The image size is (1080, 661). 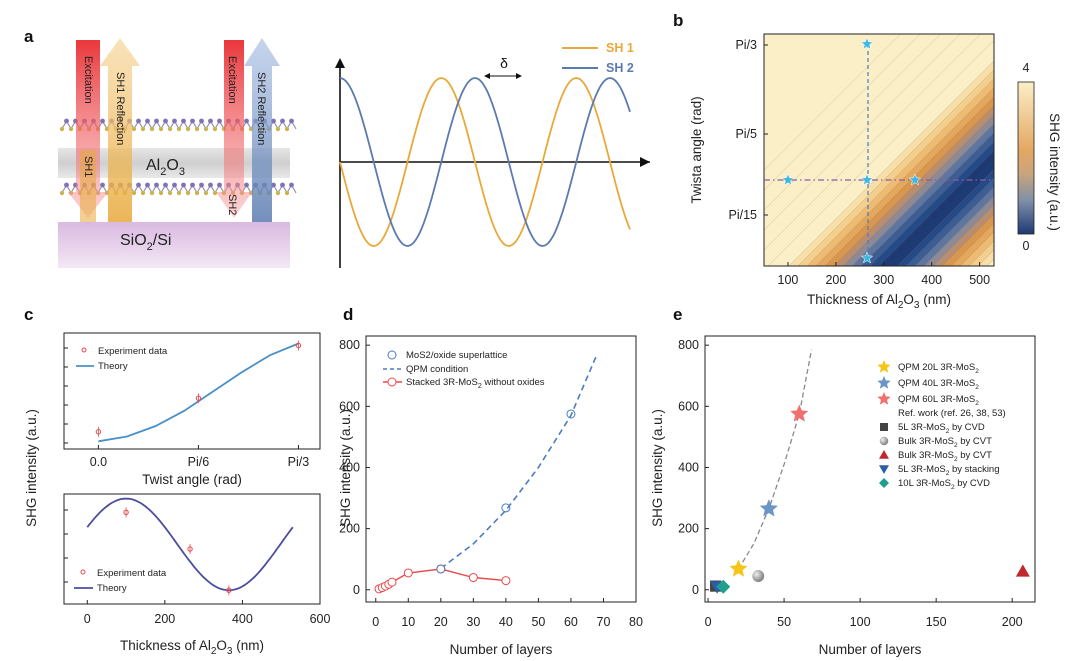 What do you see at coordinates (884, 454) in the screenshot?
I see `e-legend-marker-triangle` at bounding box center [884, 454].